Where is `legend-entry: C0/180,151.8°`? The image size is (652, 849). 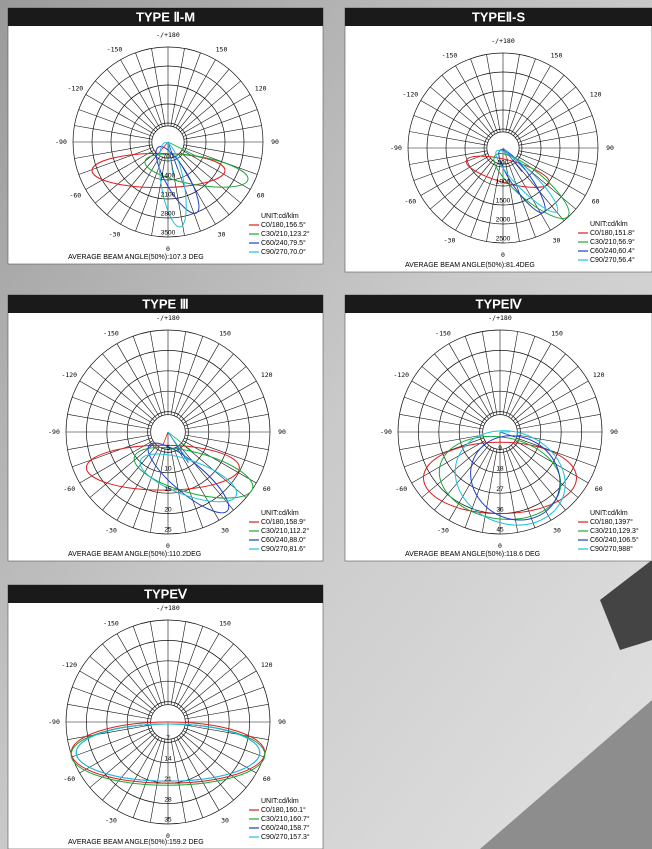 legend-entry: C0/180,151.8° is located at coordinates (612, 233).